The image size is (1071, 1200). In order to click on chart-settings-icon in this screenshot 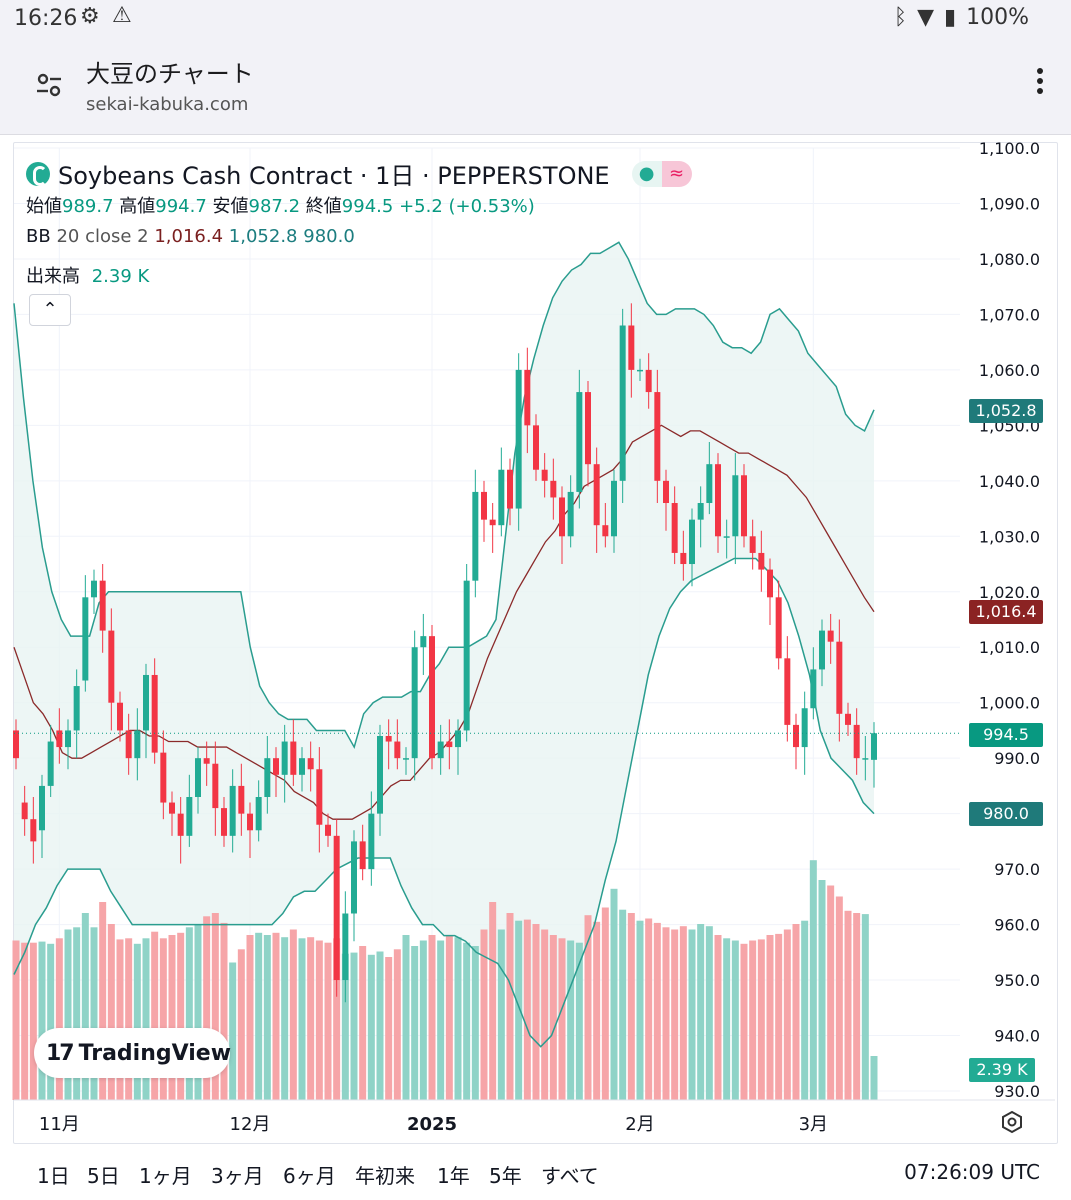, I will do `click(1012, 1122)`.